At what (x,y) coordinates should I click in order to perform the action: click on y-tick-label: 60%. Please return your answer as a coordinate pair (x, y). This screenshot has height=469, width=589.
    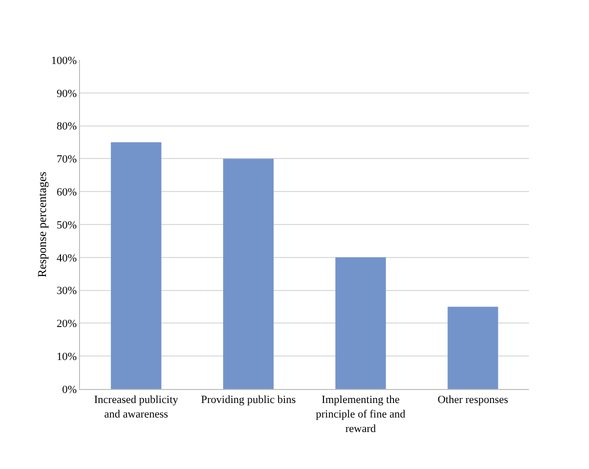
    Looking at the image, I should click on (66, 192).